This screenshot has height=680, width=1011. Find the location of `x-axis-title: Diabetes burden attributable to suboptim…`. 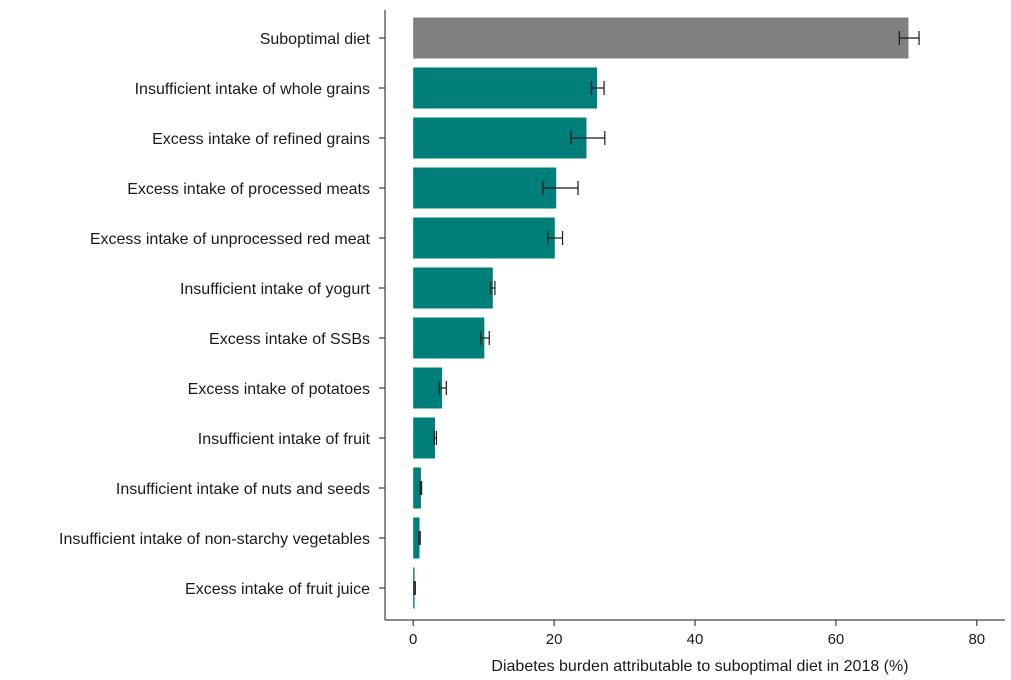

x-axis-title: Diabetes burden attributable to suboptim… is located at coordinates (699, 666).